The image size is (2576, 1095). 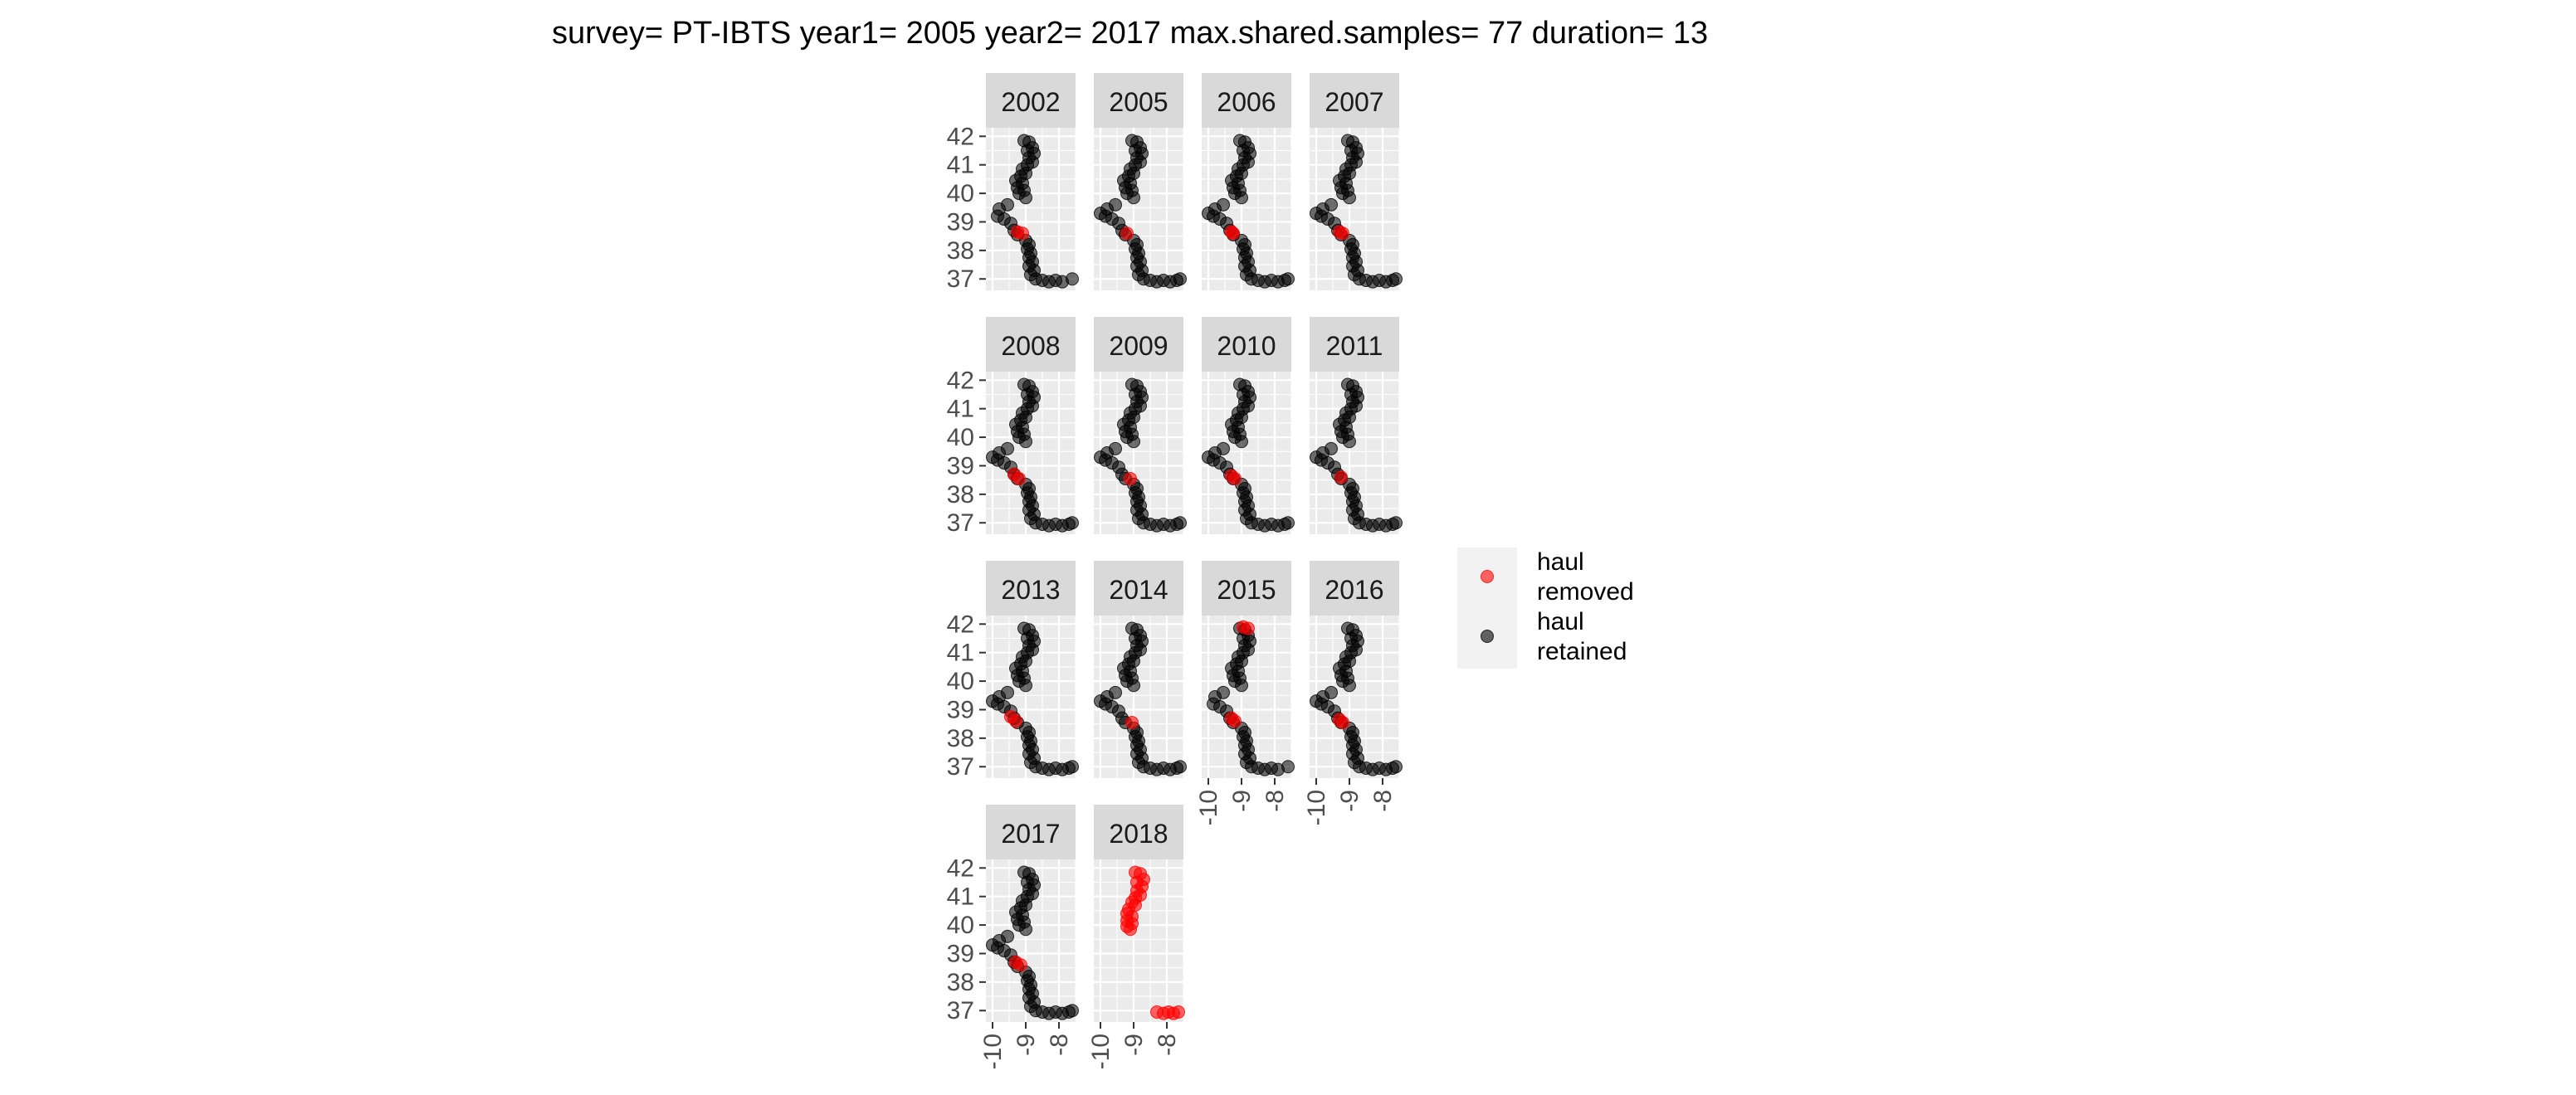 I want to click on facet-panel-2007: 2007, so click(x=1357, y=181).